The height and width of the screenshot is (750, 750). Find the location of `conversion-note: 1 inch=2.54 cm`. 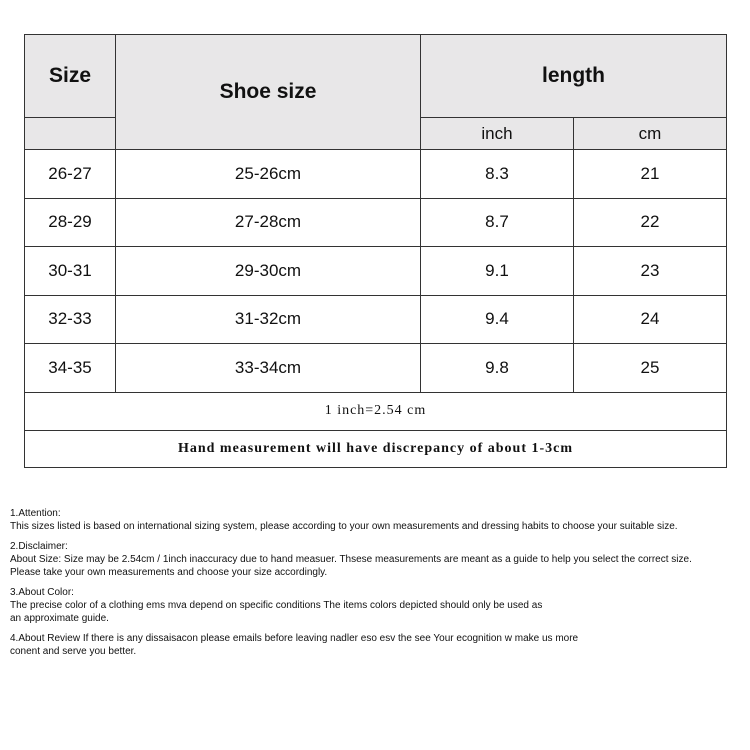

conversion-note: 1 inch=2.54 cm is located at coordinates (375, 411).